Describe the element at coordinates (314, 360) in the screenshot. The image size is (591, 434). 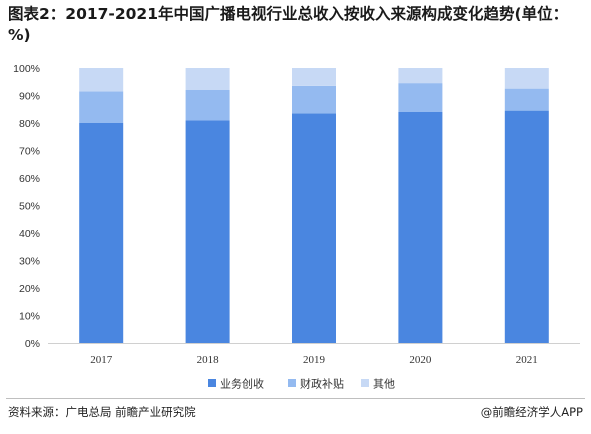
I see `x-tick-label: 2019` at that location.